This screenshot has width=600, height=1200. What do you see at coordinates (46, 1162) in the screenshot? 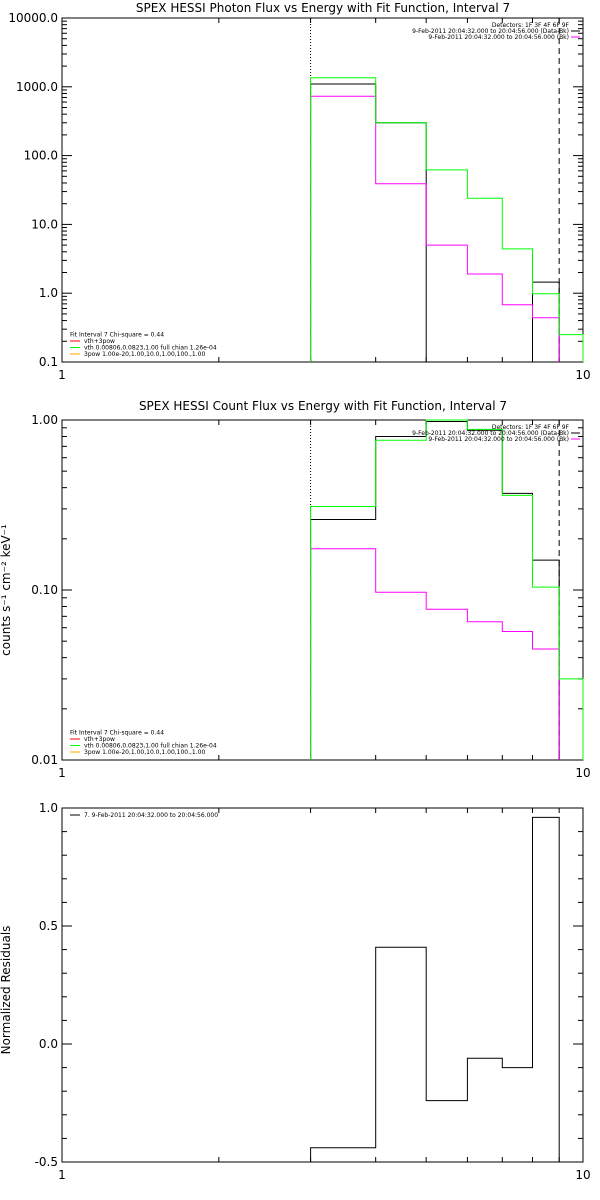
I see `y-tick-label: -0.5` at bounding box center [46, 1162].